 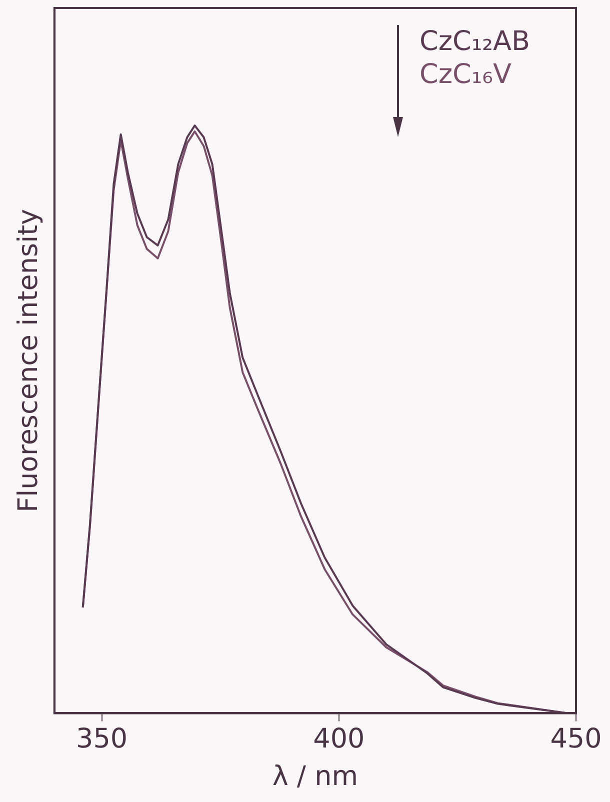 I want to click on text: CzC₁₂AB, so click(x=474, y=41).